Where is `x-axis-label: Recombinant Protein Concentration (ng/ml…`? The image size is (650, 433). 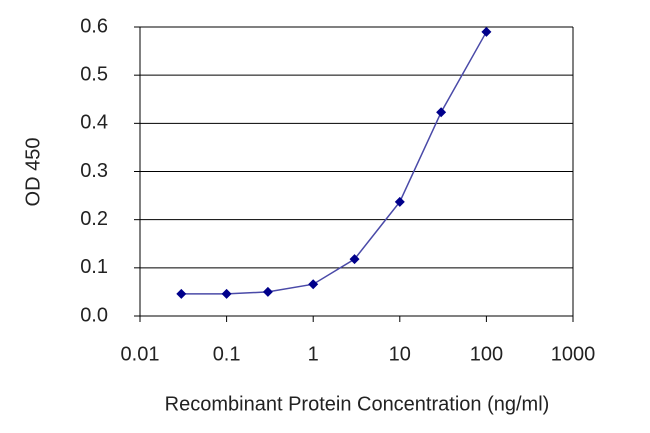
x-axis-label: Recombinant Protein Concentration (ng/ml… is located at coordinates (357, 404).